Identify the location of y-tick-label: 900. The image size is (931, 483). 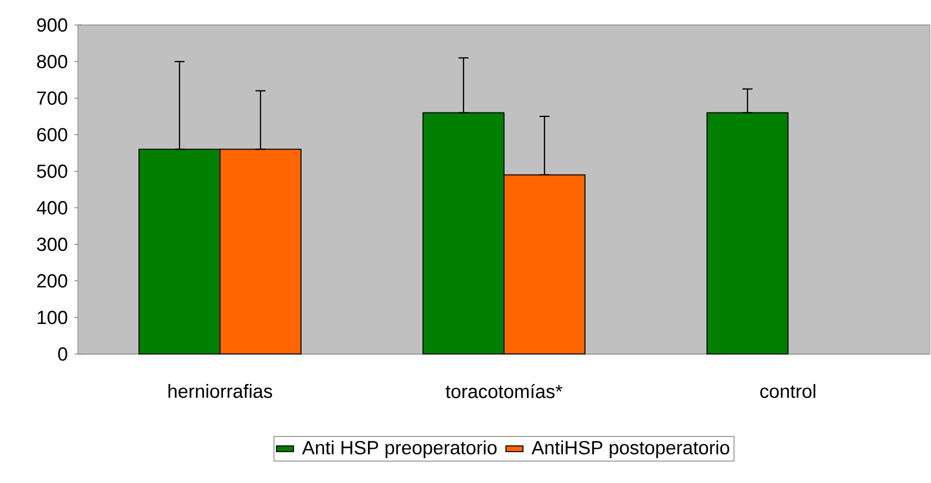
(52, 25).